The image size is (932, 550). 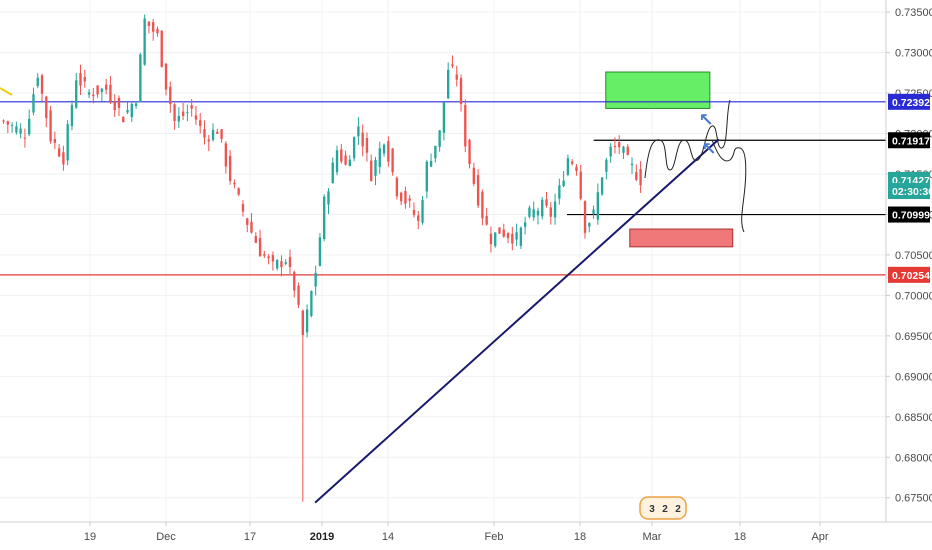 I want to click on price-tick-label: 0.67500, so click(x=913, y=499).